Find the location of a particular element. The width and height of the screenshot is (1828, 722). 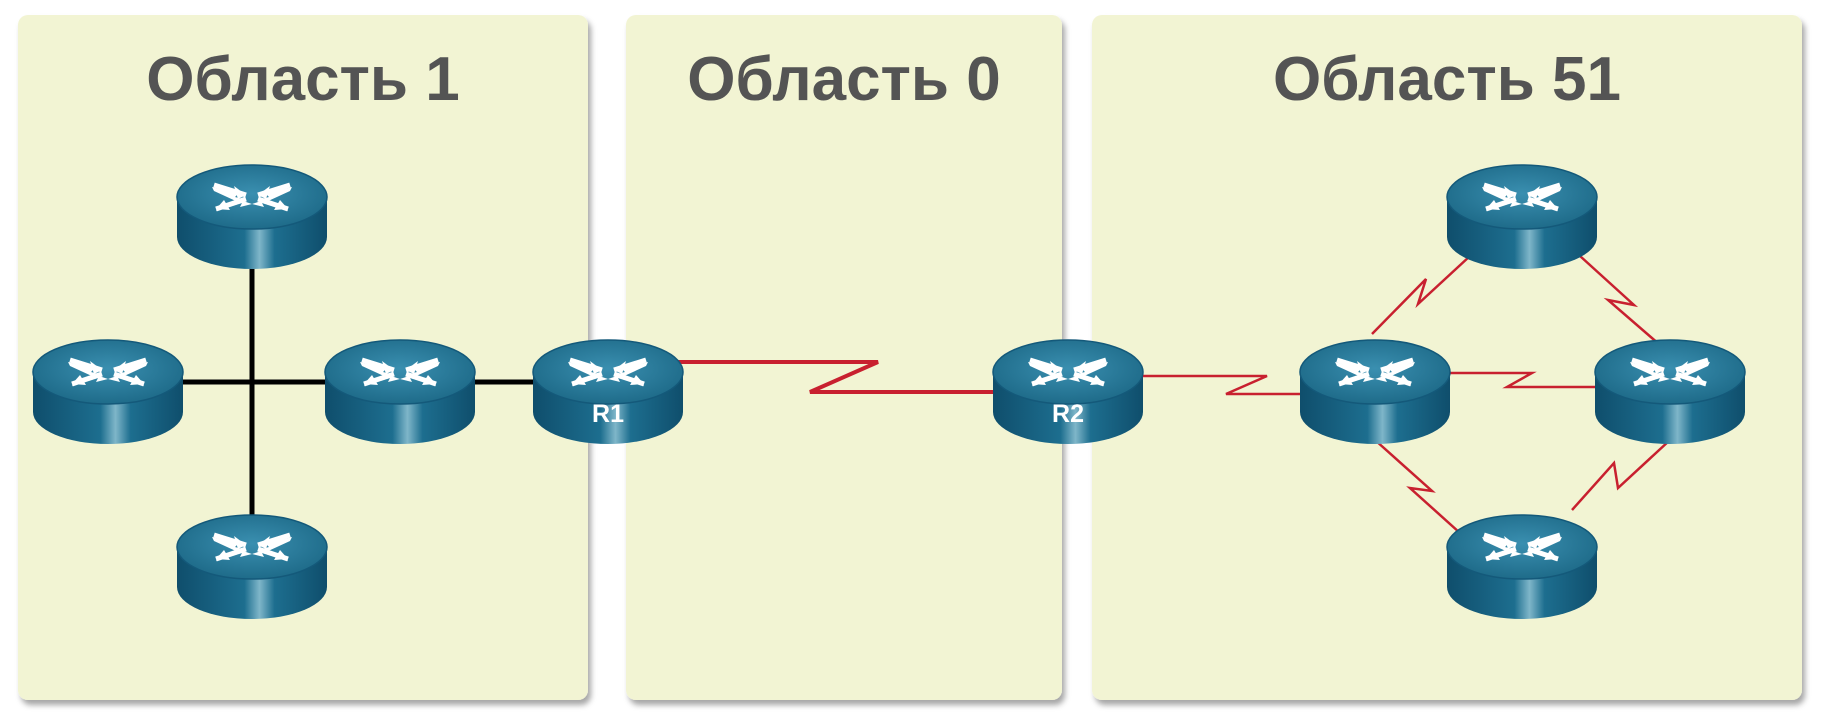

router-r2: R2 is located at coordinates (1068, 392).